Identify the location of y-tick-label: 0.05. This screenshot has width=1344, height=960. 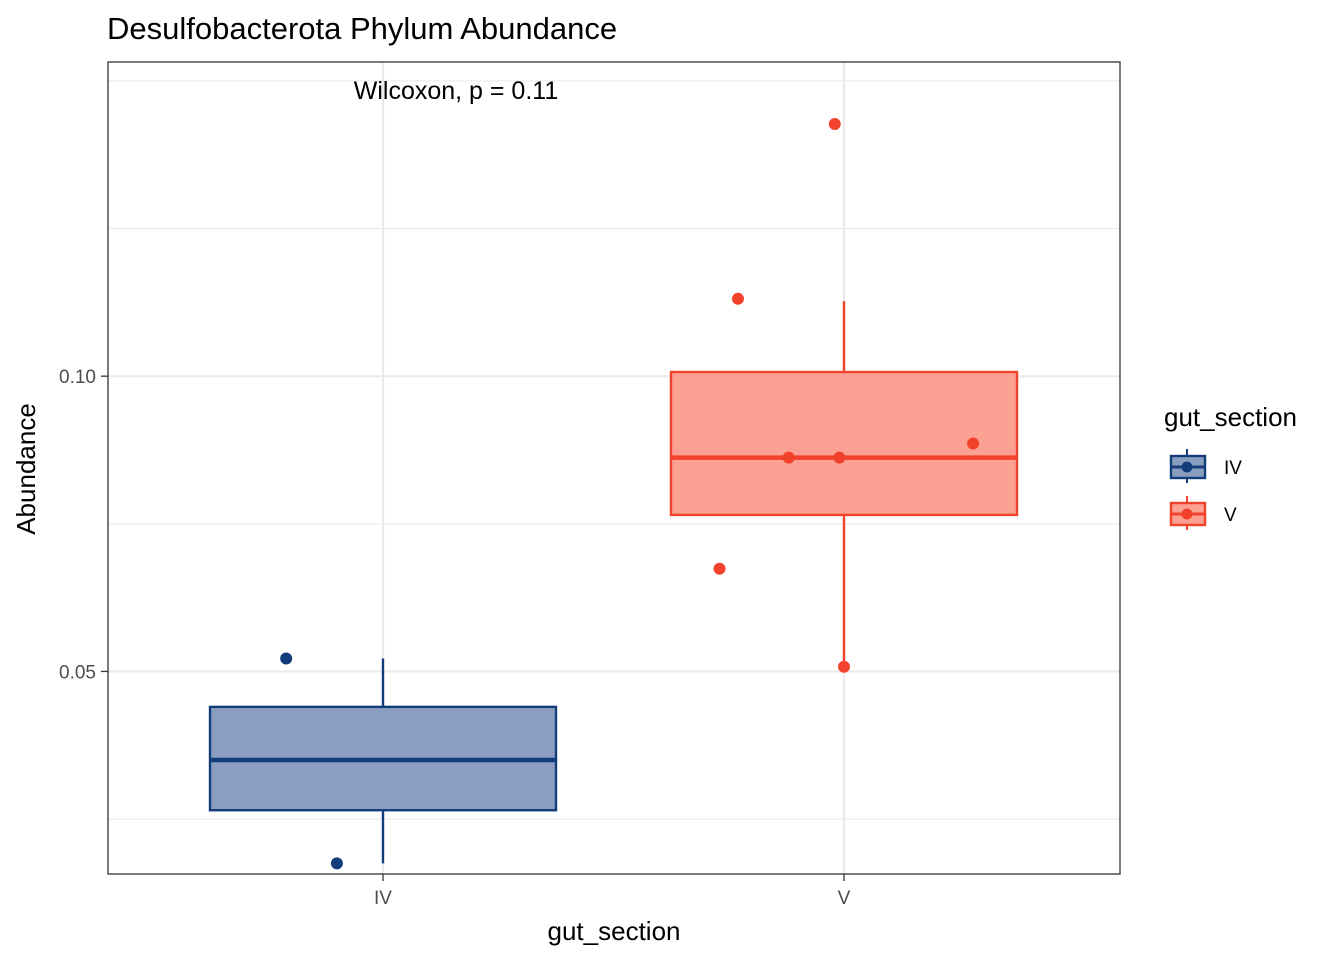
(77, 672).